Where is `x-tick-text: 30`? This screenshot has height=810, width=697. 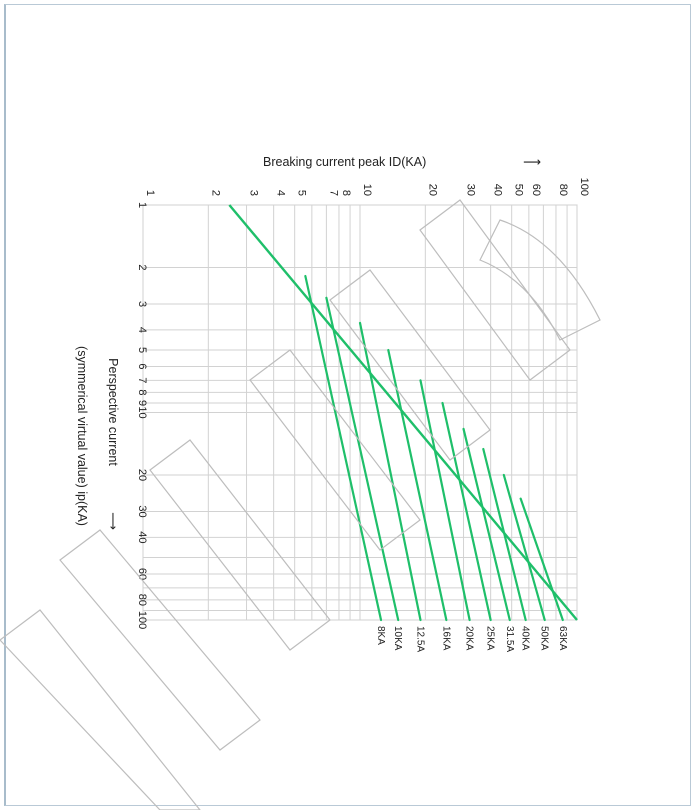 x-tick-text: 30 is located at coordinates (142, 511).